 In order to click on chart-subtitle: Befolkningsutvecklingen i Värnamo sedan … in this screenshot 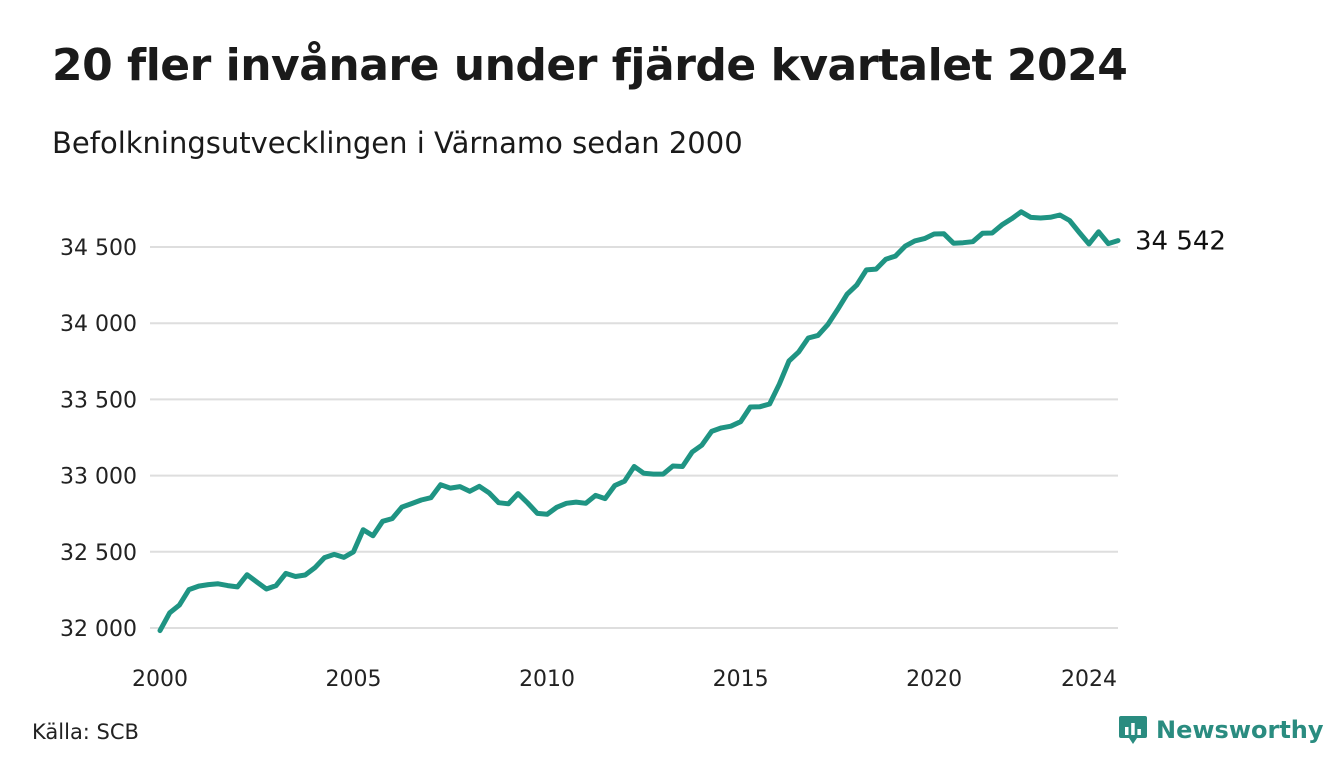, I will do `click(397, 143)`.